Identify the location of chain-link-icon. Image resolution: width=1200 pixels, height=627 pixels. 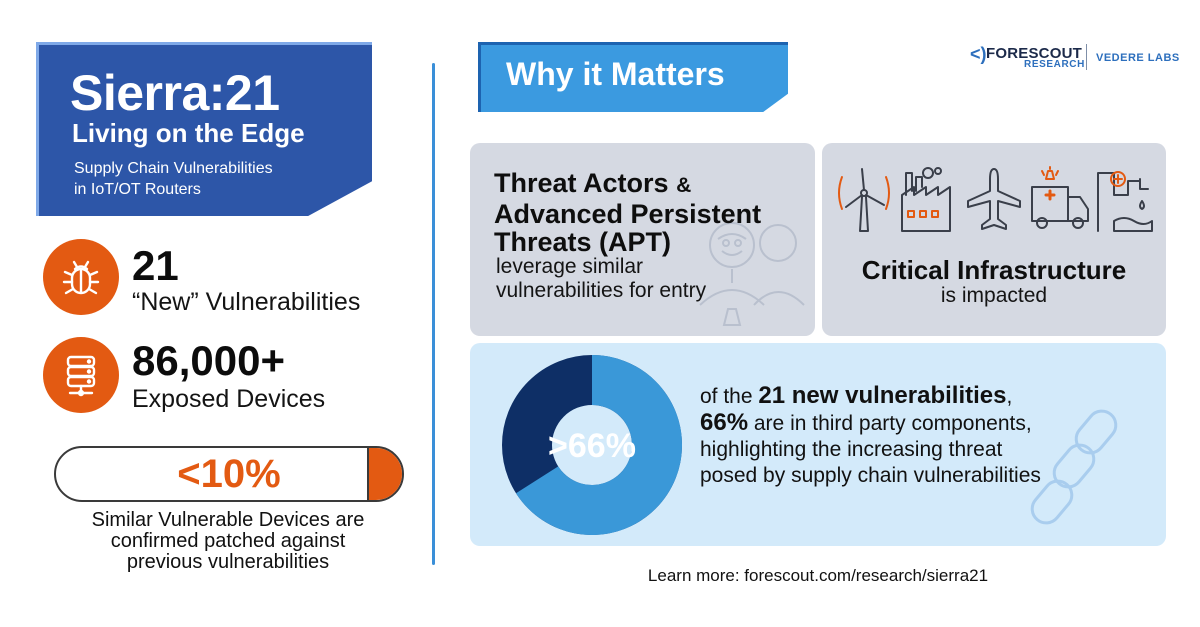
(1074, 467).